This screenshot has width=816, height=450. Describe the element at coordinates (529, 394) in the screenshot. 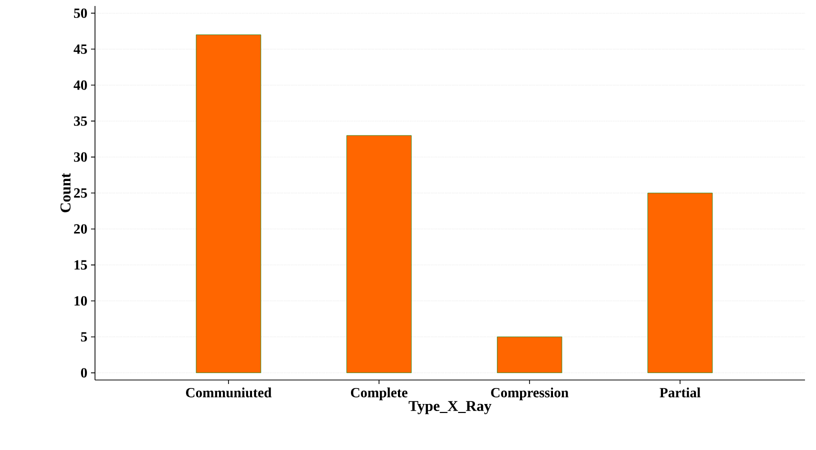

I see `x-tick-label: Compression` at that location.